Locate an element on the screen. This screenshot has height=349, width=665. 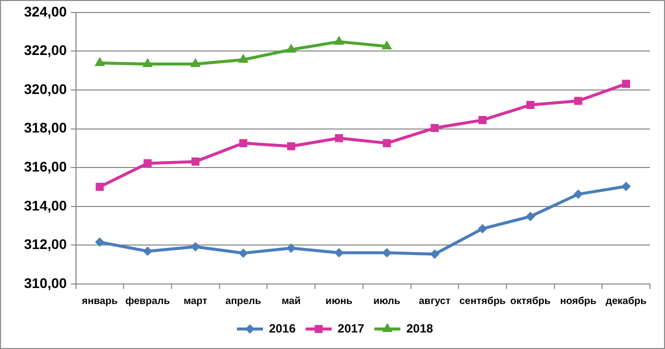
x-tick-label: январь is located at coordinates (100, 301).